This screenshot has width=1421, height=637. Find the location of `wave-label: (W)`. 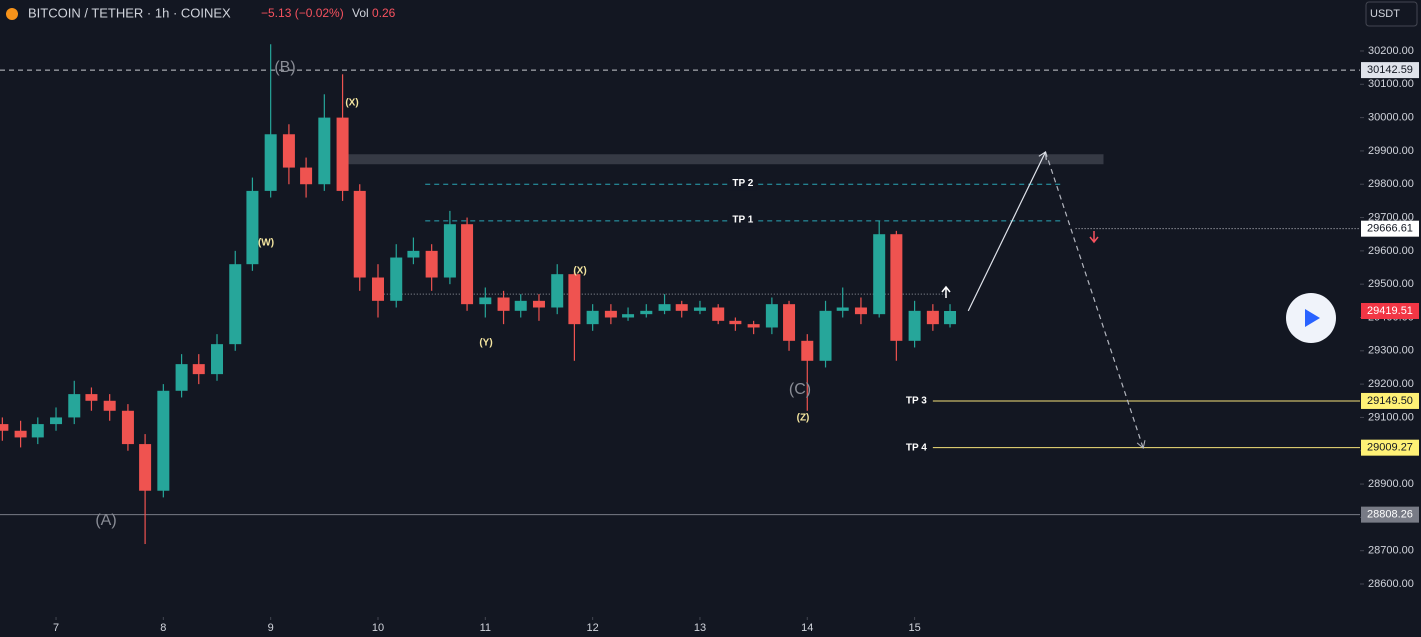

wave-label: (W) is located at coordinates (266, 243).